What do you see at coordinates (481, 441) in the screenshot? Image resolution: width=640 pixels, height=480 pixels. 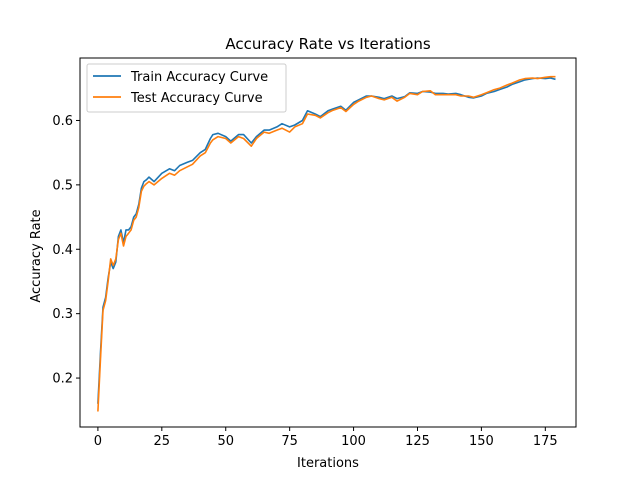 I see `x-tick-label: 150` at bounding box center [481, 441].